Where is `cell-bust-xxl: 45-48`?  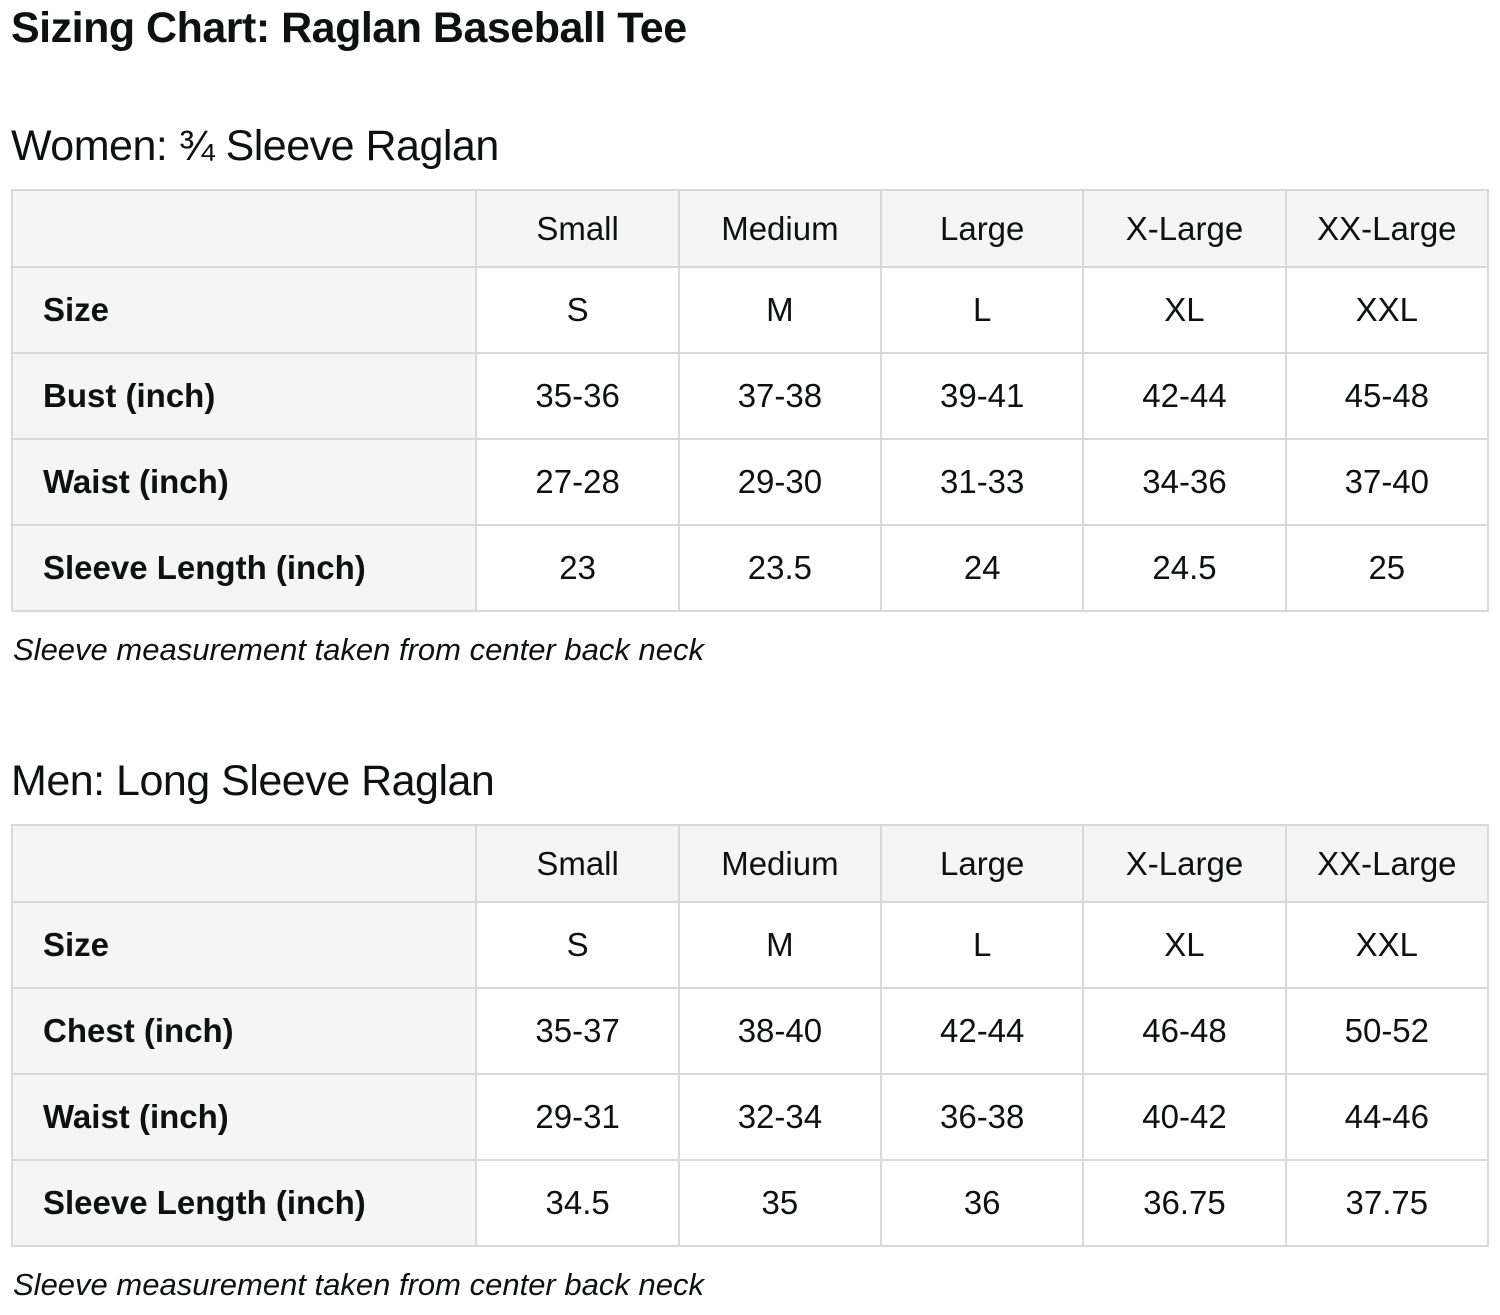 cell-bust-xxl: 45-48 is located at coordinates (1387, 396).